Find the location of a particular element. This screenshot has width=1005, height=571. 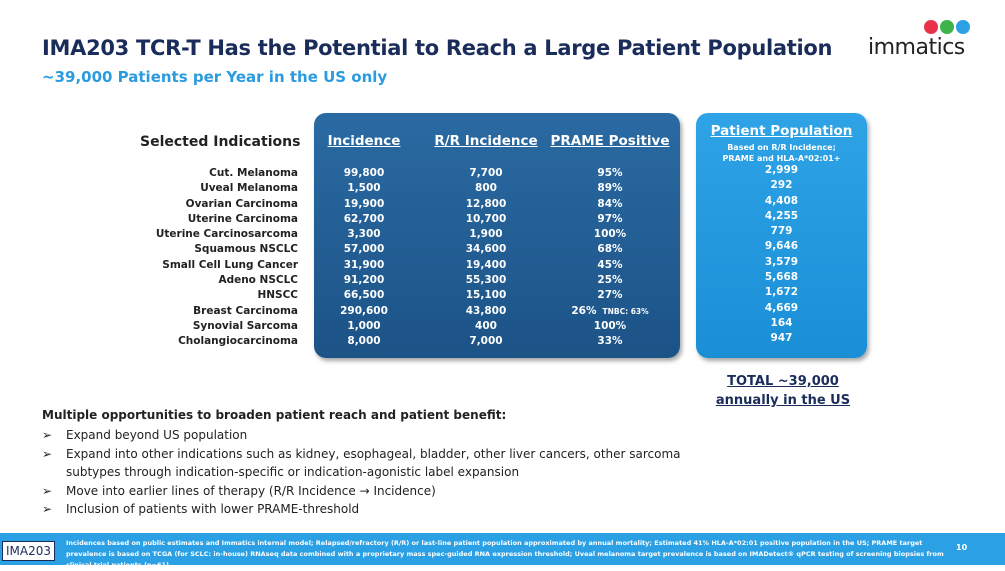

indication-label: HNSCC is located at coordinates (277, 295).